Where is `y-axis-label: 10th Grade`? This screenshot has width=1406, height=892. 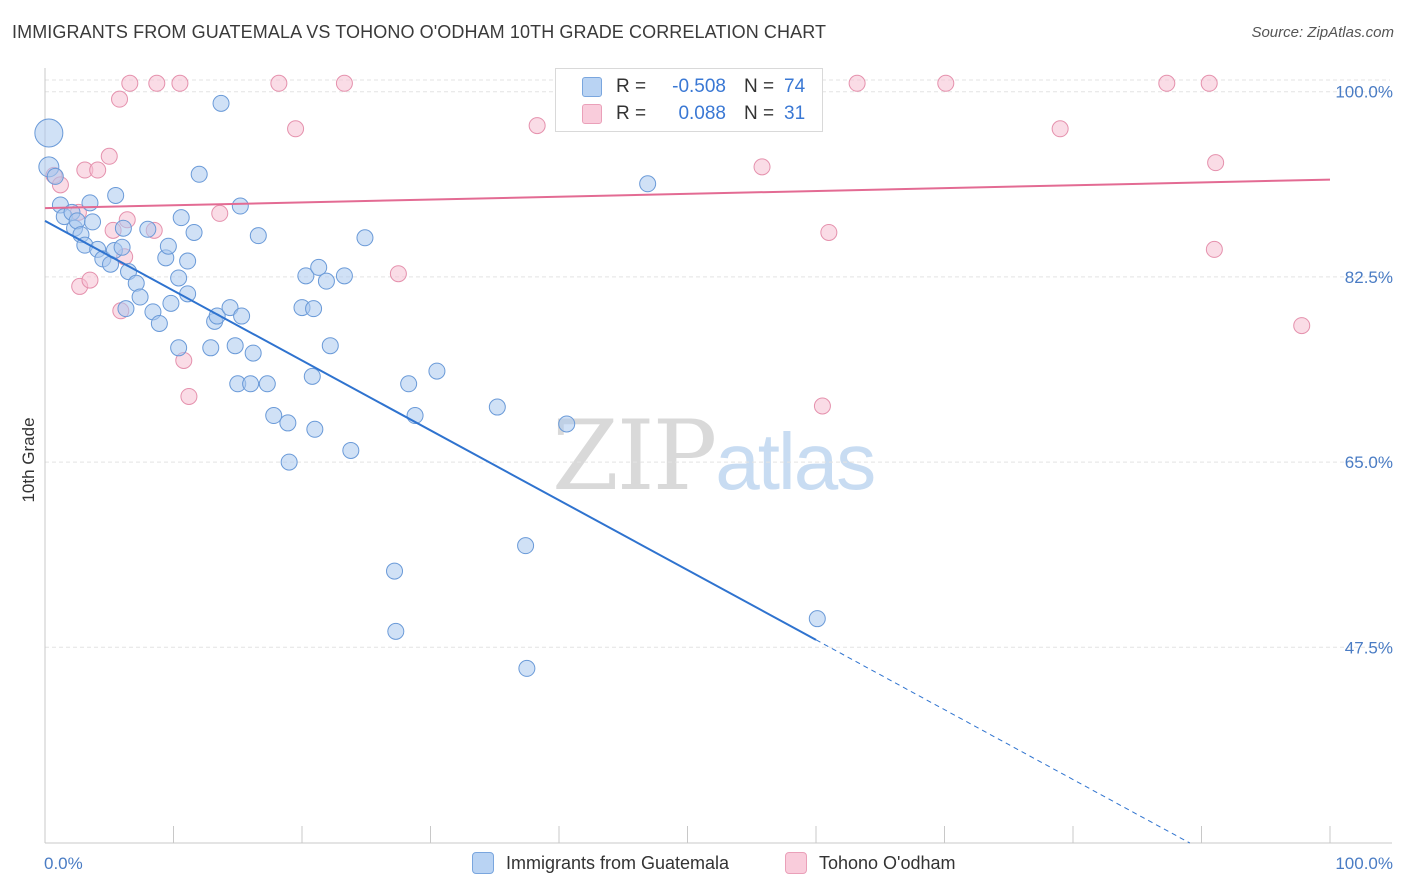
y-axis-label: 10th Grade is located at coordinates (28, 459).